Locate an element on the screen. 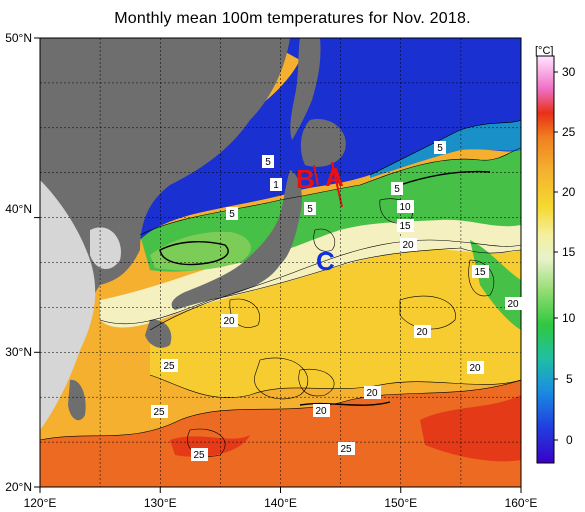 The height and width of the screenshot is (512, 585). taiwan-land is located at coordinates (77, 400).